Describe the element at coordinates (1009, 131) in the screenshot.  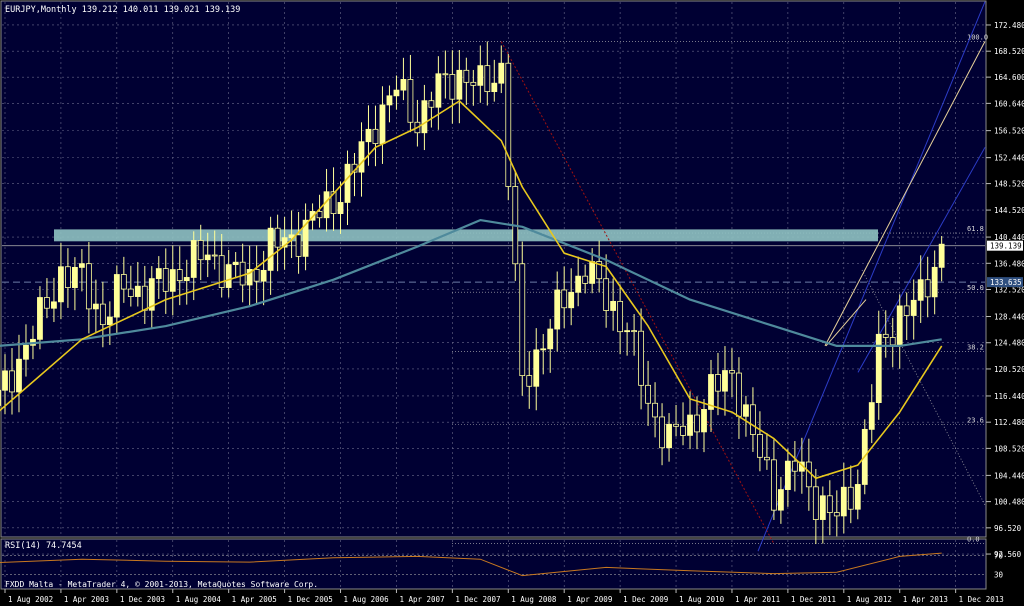
I see `price-tick-label: 156.520` at that location.